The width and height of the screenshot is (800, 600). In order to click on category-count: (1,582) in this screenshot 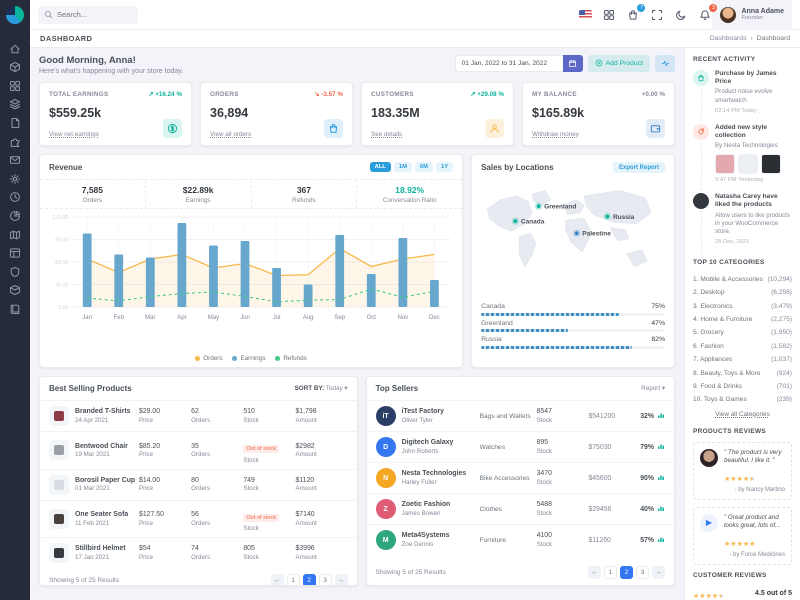, I will do `click(781, 346)`.